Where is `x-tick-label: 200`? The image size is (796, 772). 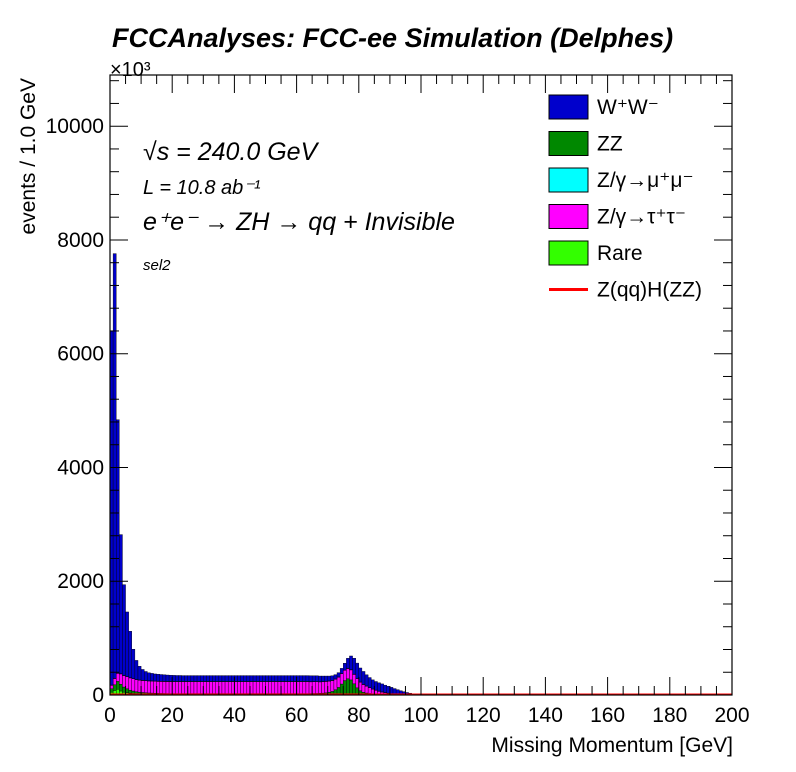
x-tick-label: 200 is located at coordinates (731, 715).